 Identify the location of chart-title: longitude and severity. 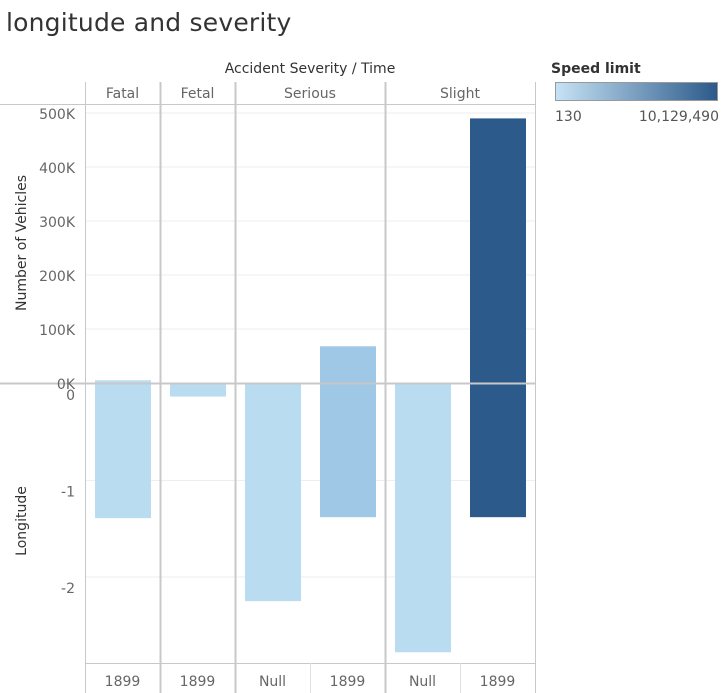
(149, 22).